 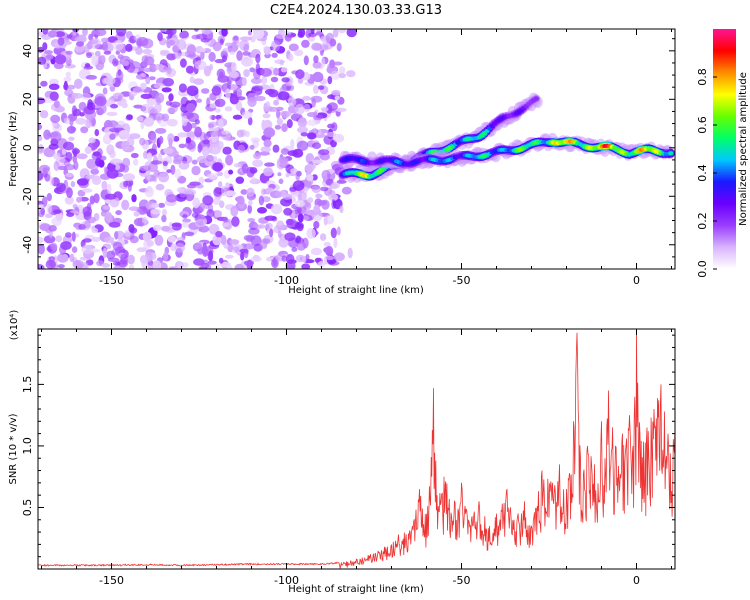 I want to click on snr-y-axis-label: SNR (10 * v/v), so click(x=13, y=448).